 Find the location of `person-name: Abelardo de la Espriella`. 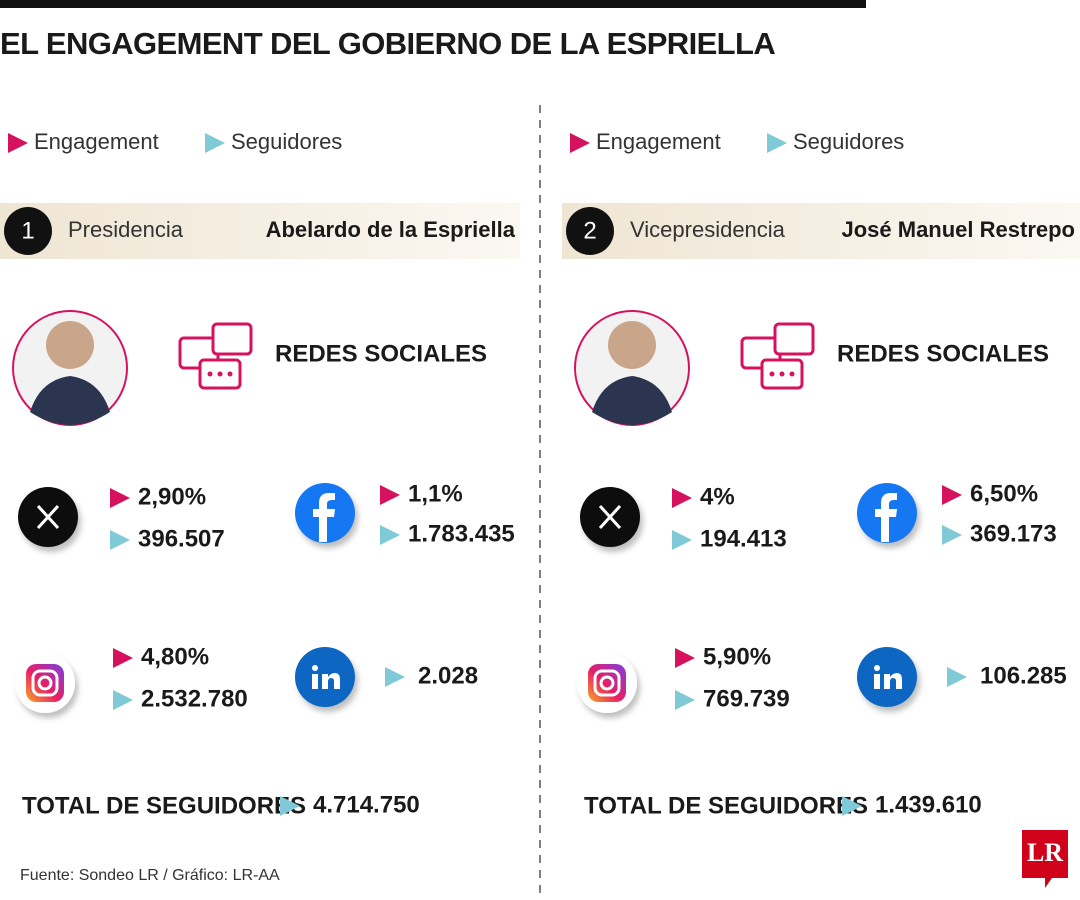

person-name: Abelardo de la Espriella is located at coordinates (391, 229).